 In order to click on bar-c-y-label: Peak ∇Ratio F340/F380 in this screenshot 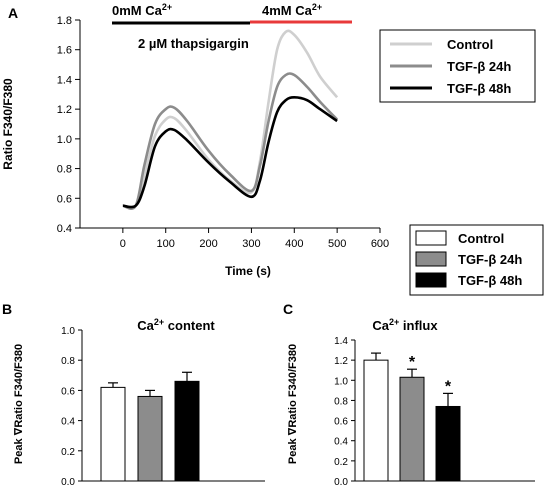, I will do `click(293, 404)`.